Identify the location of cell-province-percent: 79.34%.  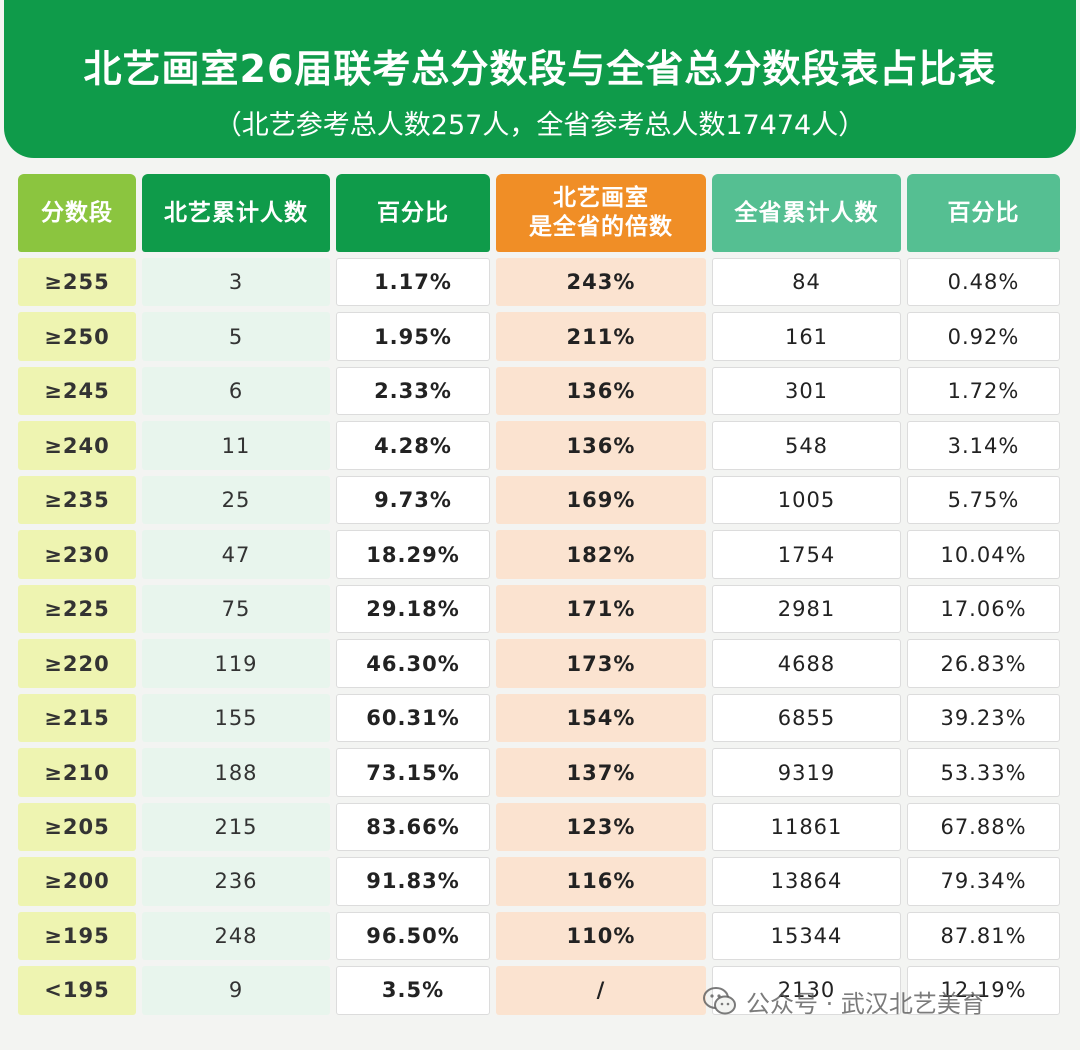
(983, 881).